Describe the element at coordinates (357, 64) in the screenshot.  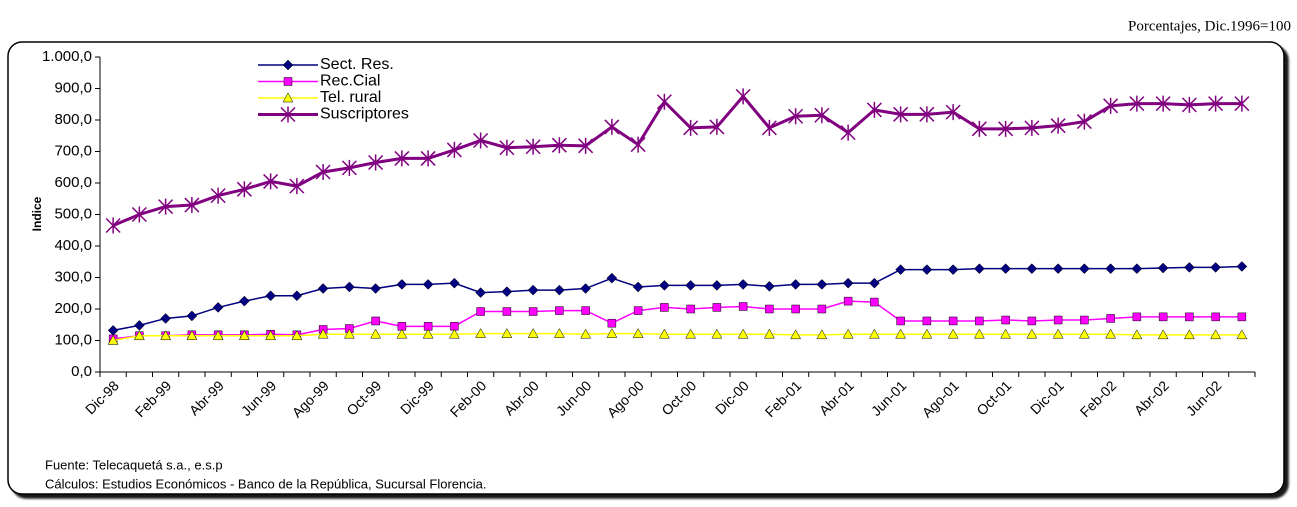
I see `legend-label: Sect. Res.` at that location.